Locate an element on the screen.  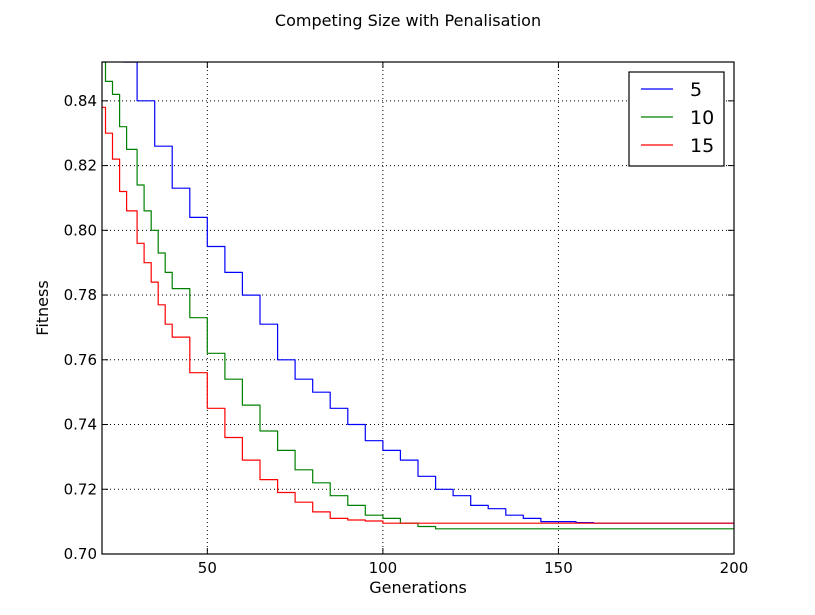
legend-label: 15 is located at coordinates (702, 146).